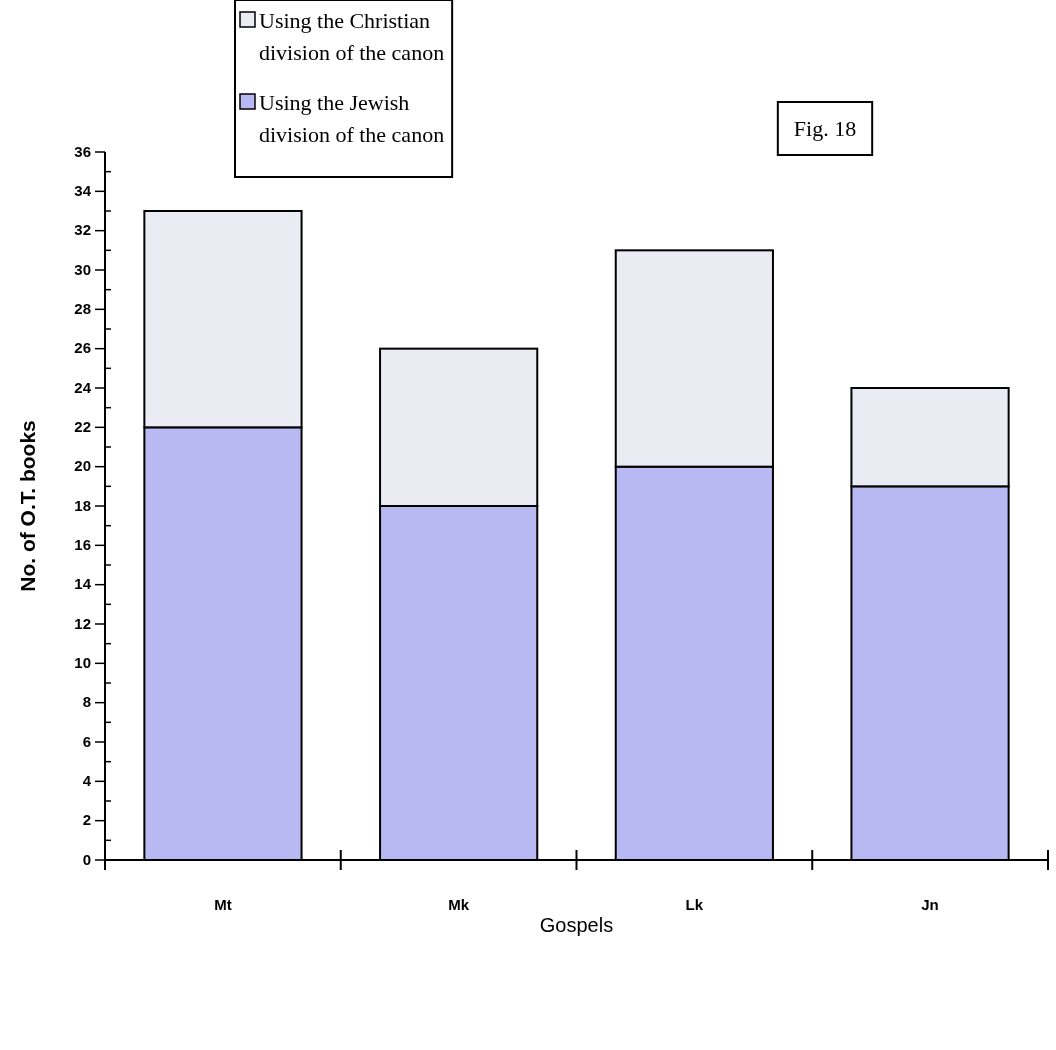  I want to click on x-axis-title: Gospels, so click(576, 925).